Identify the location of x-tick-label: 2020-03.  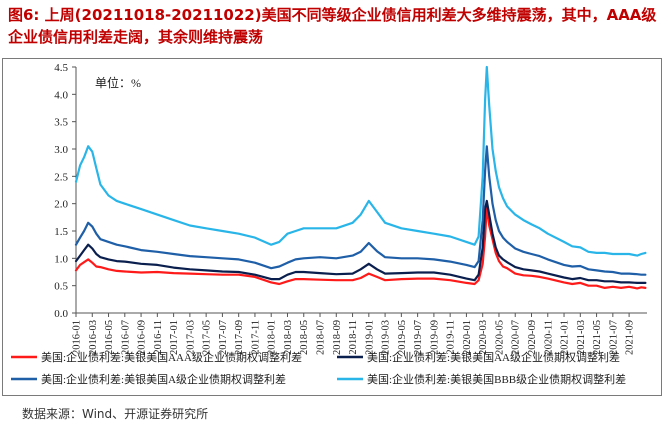
(483, 337).